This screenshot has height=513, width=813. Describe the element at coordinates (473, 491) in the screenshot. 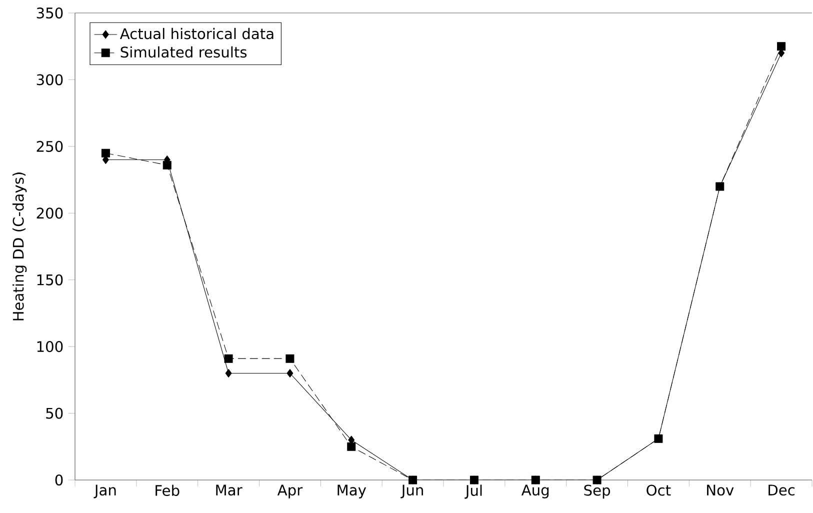

I see `x-tick-label: Jul` at that location.